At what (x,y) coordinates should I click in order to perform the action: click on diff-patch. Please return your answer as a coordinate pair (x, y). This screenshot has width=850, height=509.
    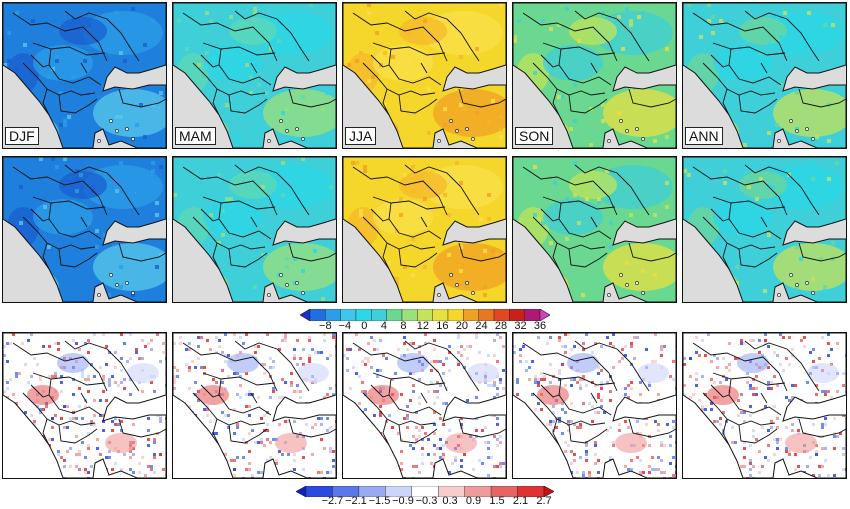
    Looking at the image, I should click on (383, 395).